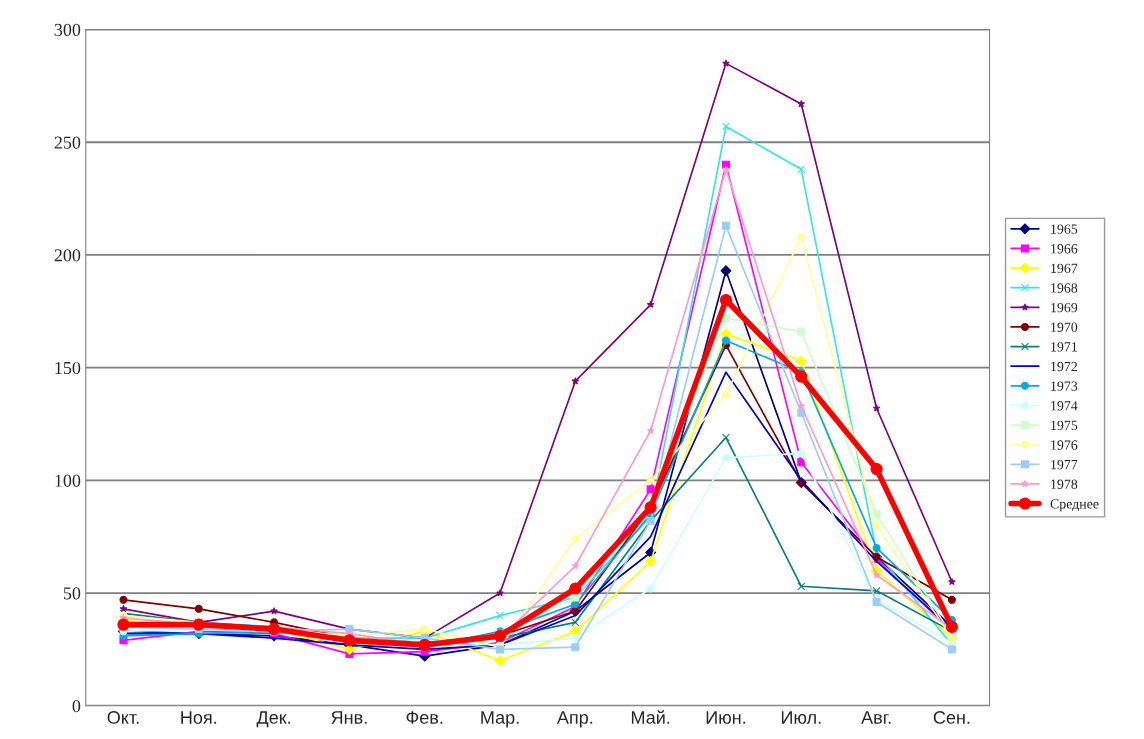 The width and height of the screenshot is (1144, 739). I want to click on x-tick-label: Апр., so click(574, 719).